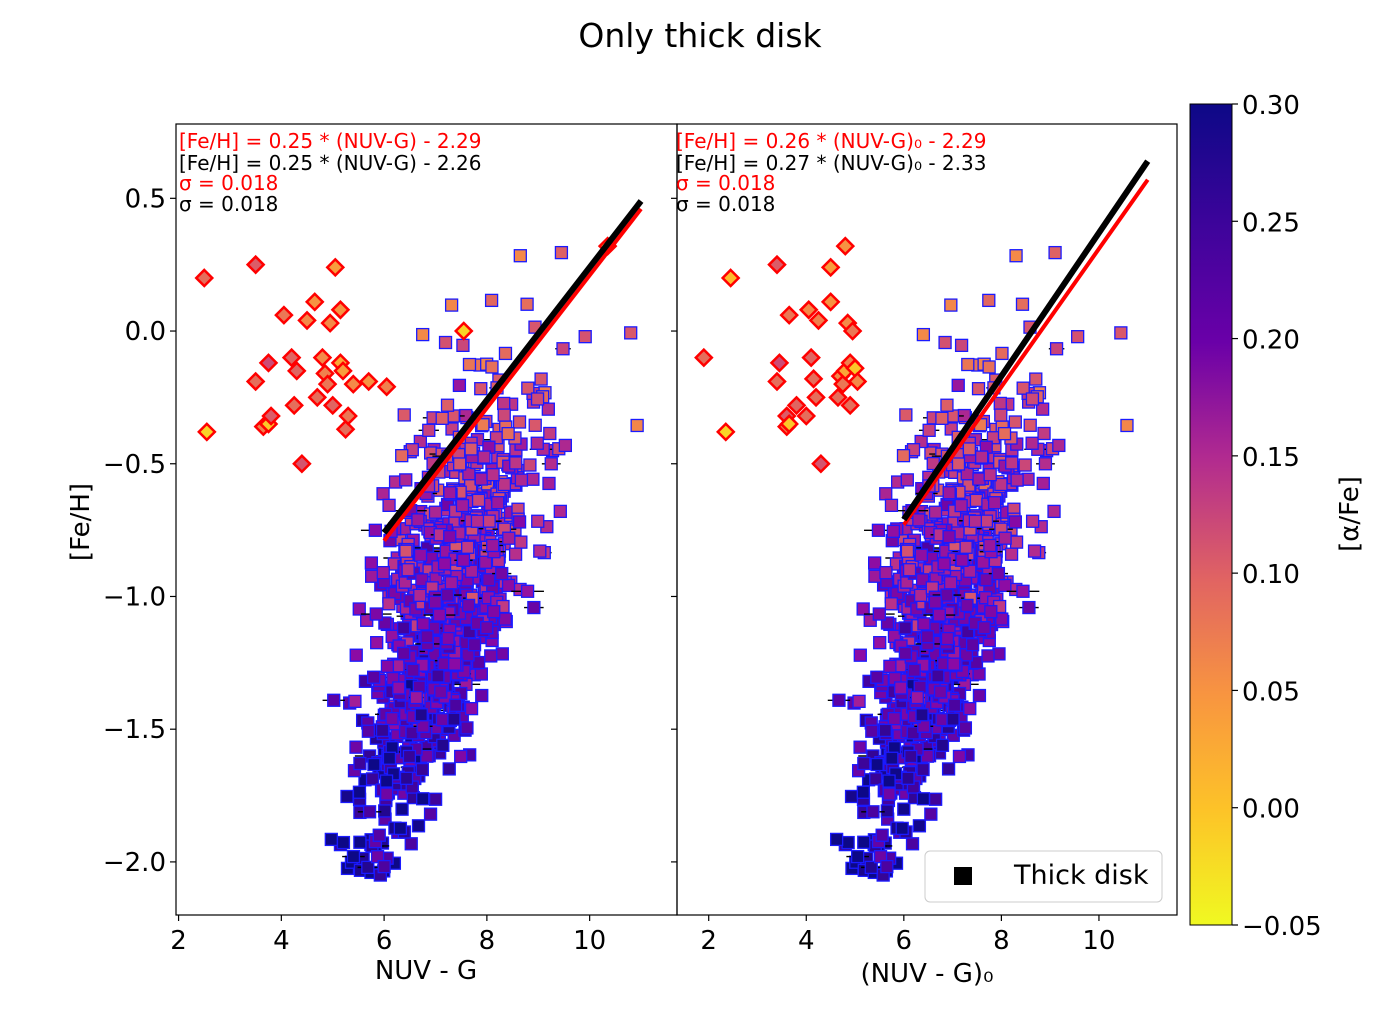 This screenshot has width=1400, height=1028. Describe the element at coordinates (512, 367) in the screenshot. I see `fit-line-black` at that location.